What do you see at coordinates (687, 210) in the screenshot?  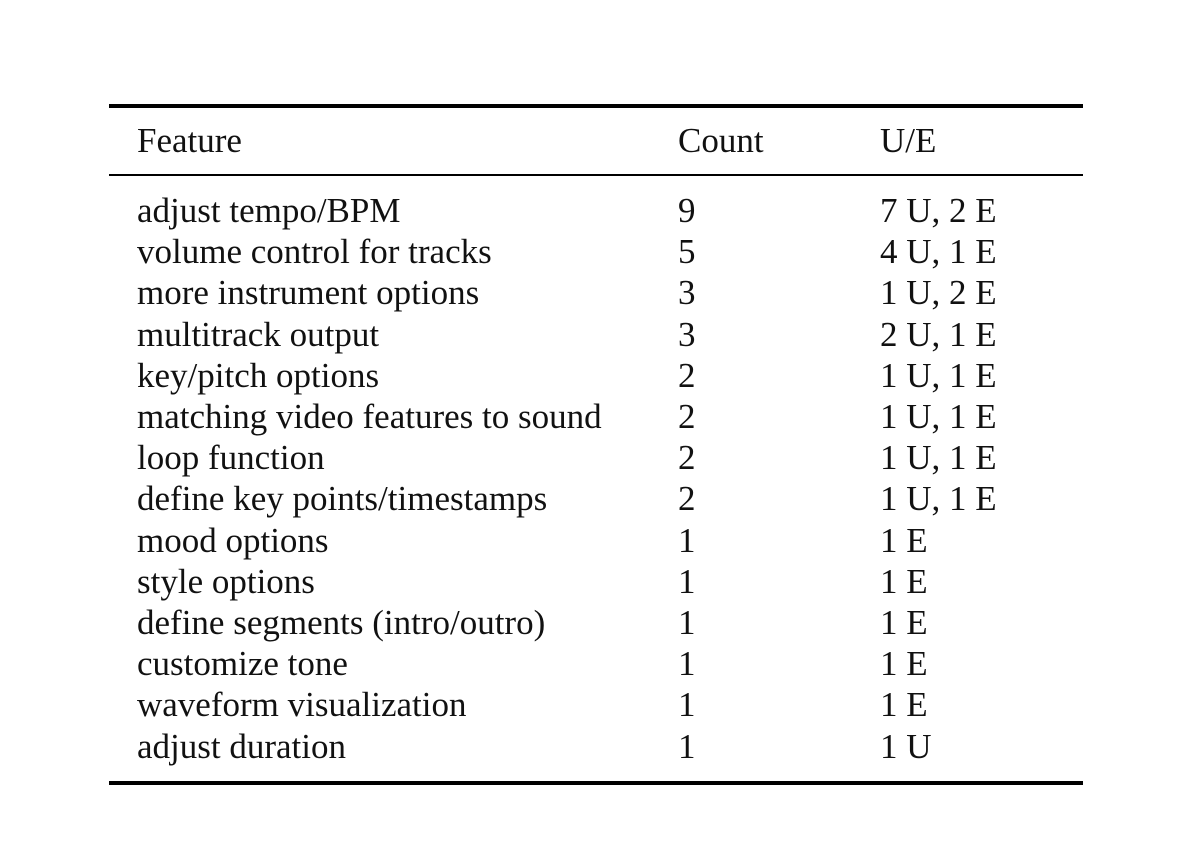 I see `cell-count: 9` at bounding box center [687, 210].